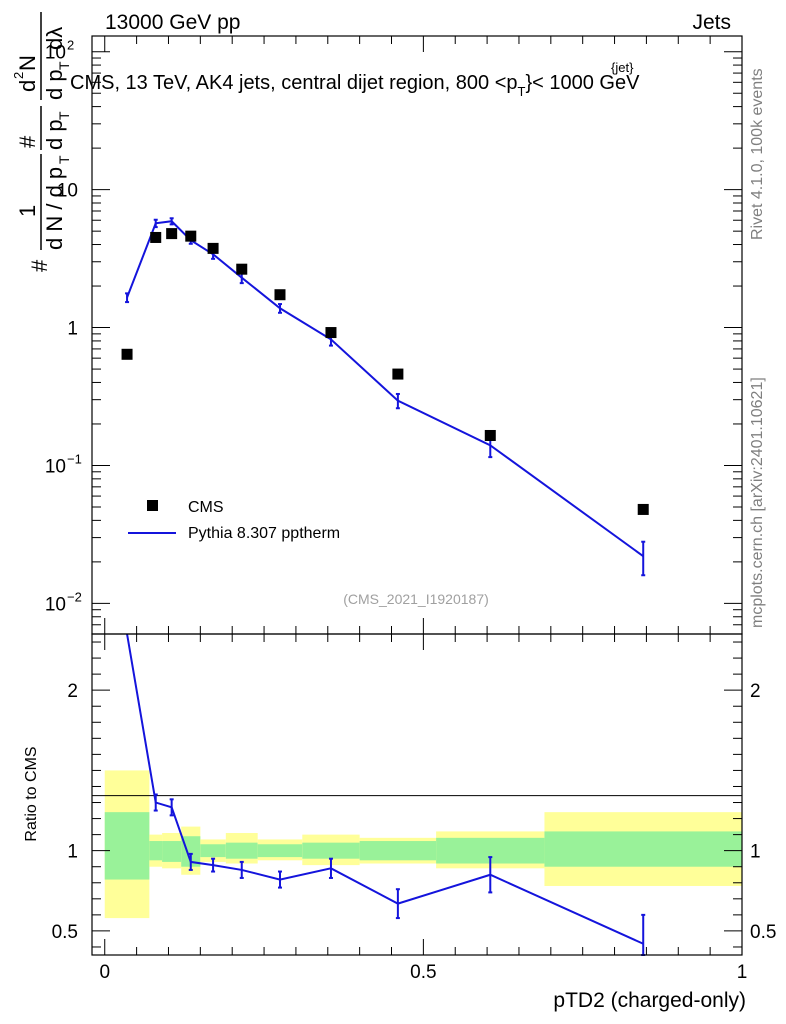  I want to click on header-jets-label: Jets, so click(711, 22).